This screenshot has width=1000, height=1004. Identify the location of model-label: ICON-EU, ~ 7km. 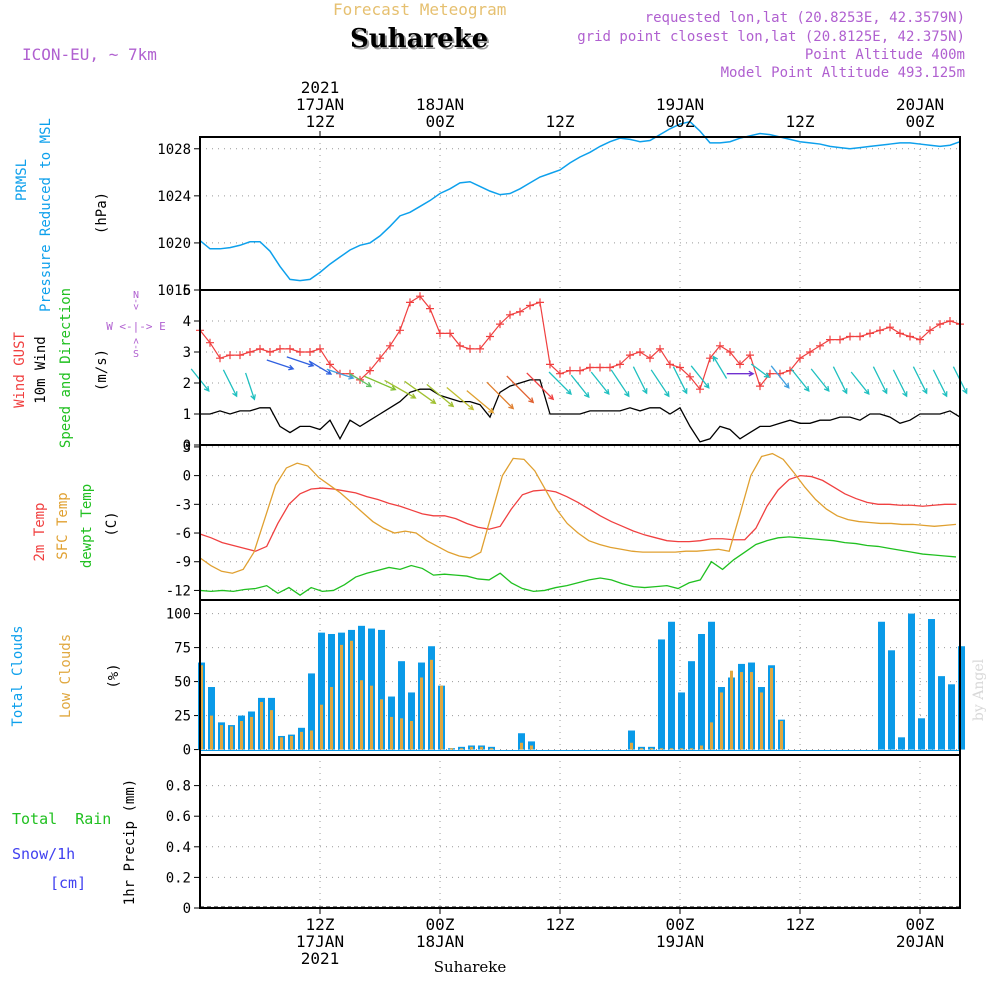
(89, 54).